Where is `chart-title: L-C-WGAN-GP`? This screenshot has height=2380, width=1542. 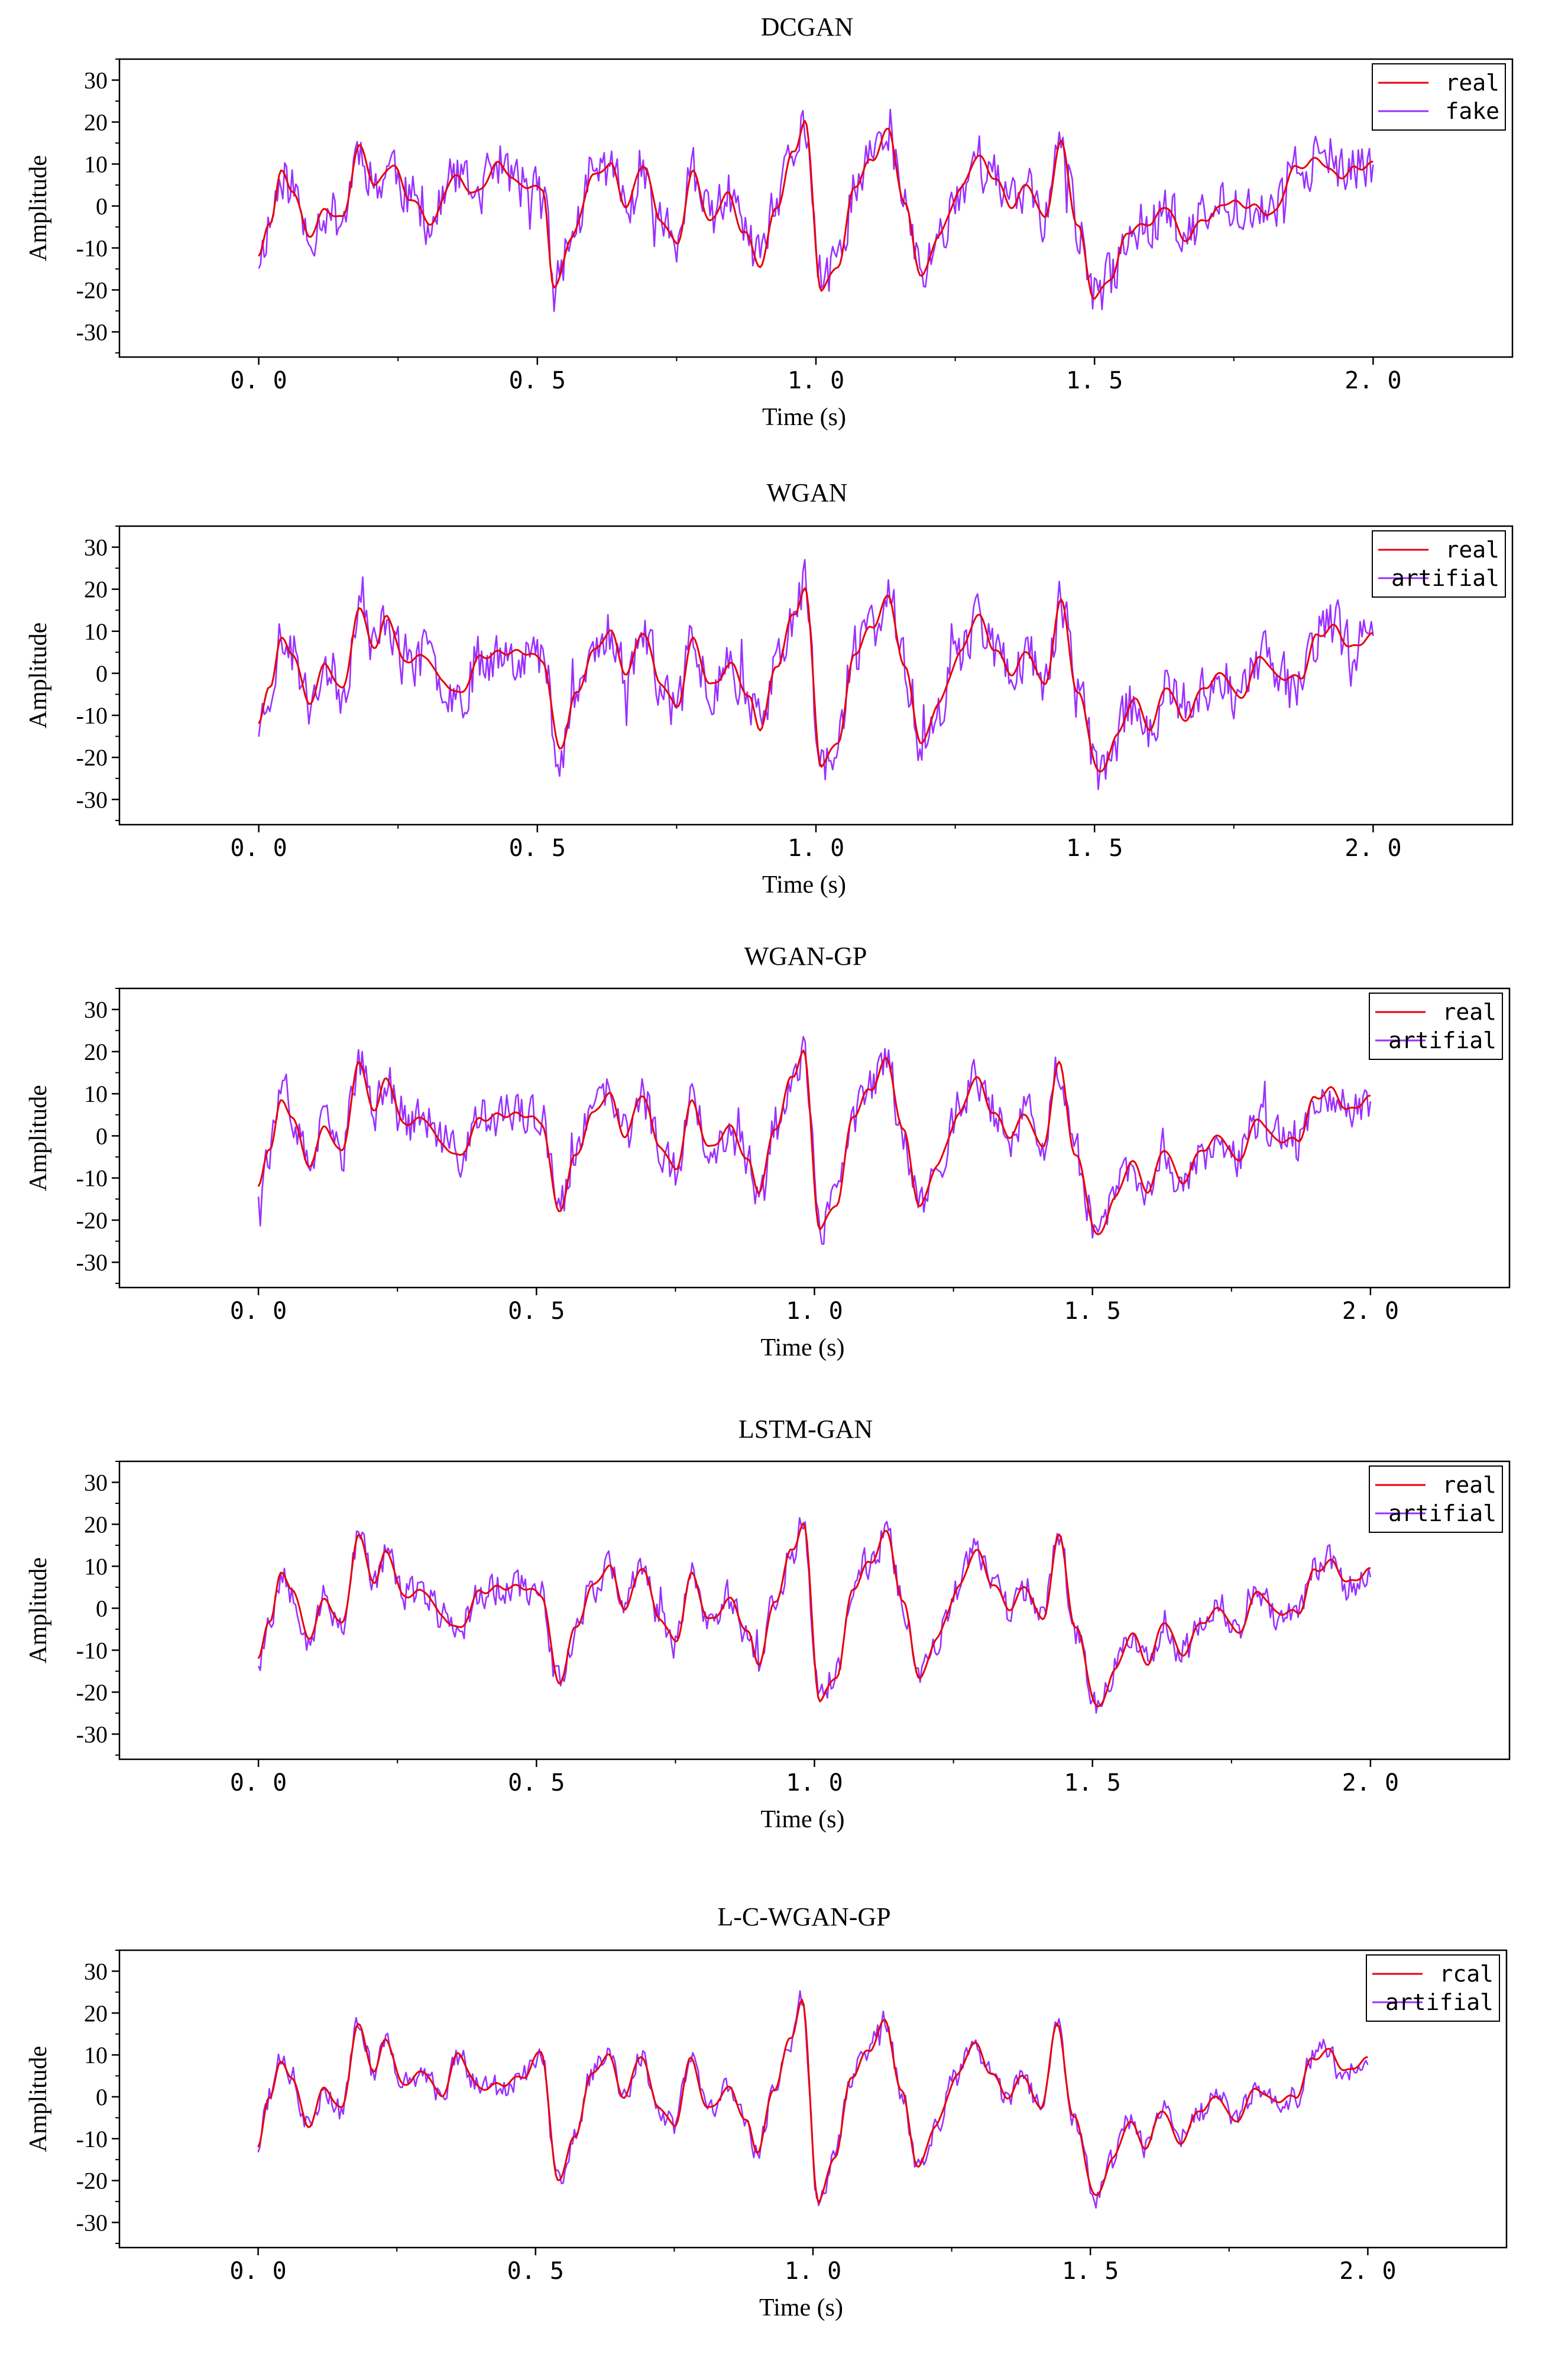
chart-title: L-C-WGAN-GP is located at coordinates (803, 1916).